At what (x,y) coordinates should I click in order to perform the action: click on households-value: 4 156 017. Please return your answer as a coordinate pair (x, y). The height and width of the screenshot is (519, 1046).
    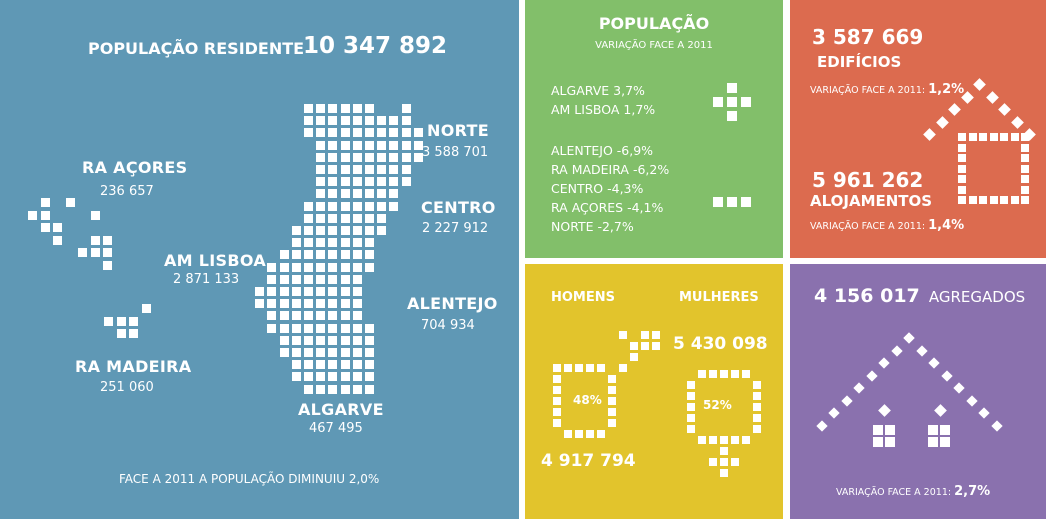
    Looking at the image, I should click on (867, 296).